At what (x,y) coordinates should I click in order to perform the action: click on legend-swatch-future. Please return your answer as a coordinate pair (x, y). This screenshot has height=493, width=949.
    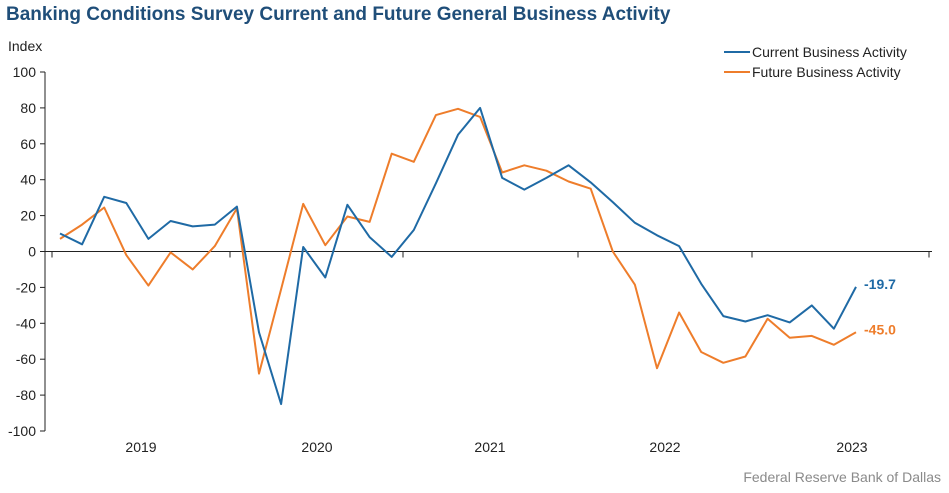
    Looking at the image, I should click on (737, 72).